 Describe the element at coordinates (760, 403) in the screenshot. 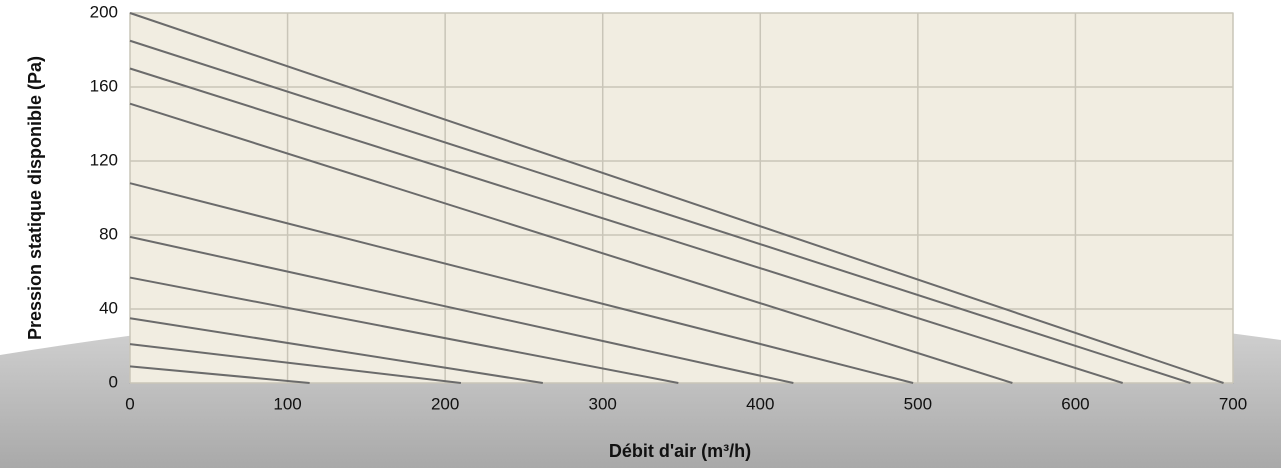

I see `x-tick-label: 400` at that location.